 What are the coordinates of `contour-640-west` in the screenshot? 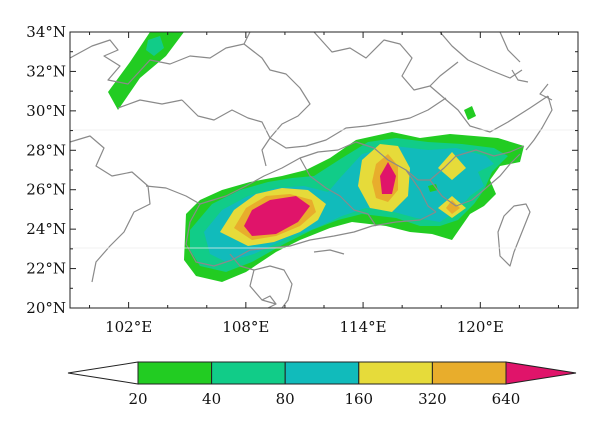 It's located at (277, 216).